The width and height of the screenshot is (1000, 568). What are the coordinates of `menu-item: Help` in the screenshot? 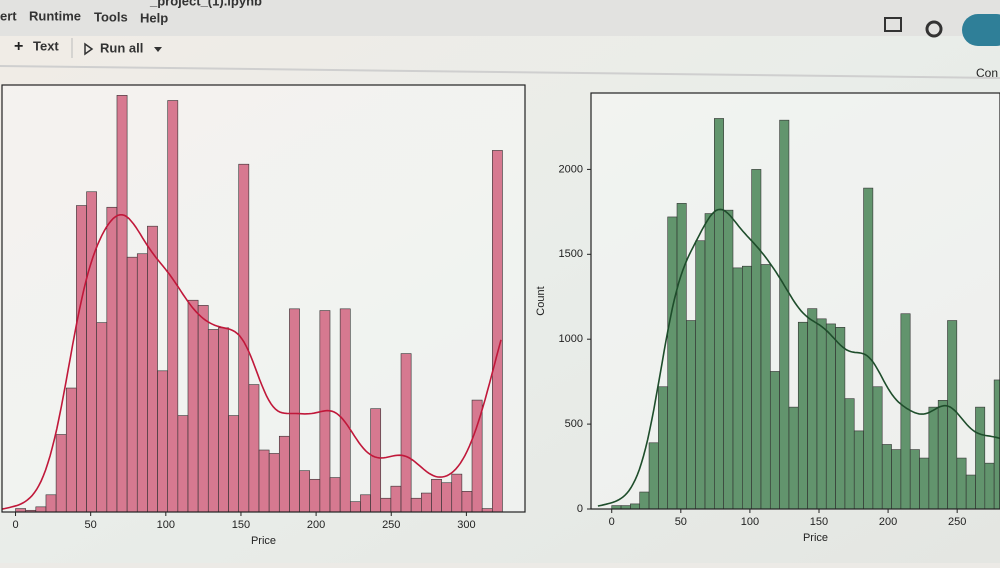 It's located at (154, 17).